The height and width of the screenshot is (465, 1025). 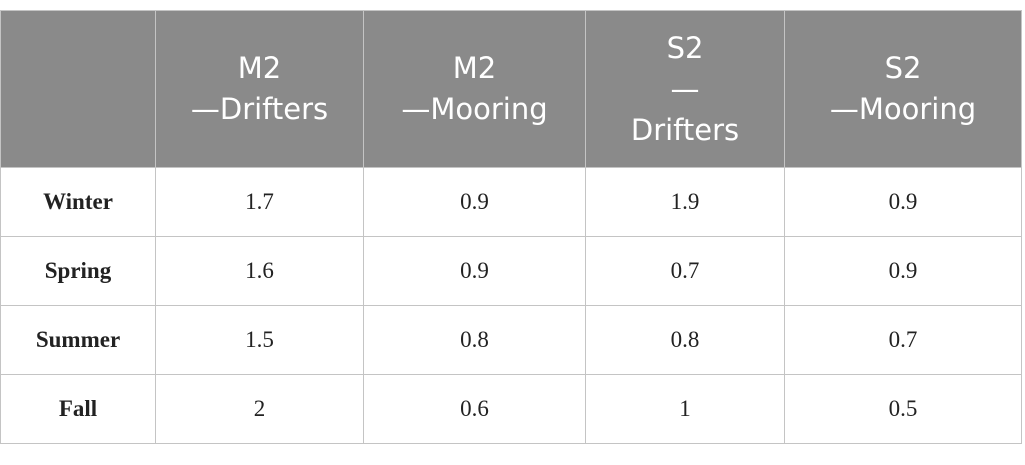 I want to click on cell: 0.6, so click(x=474, y=409).